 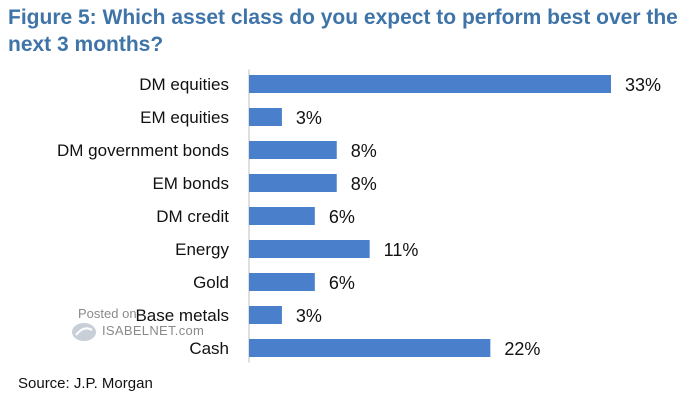 I want to click on bar-base-metals, so click(x=265, y=315).